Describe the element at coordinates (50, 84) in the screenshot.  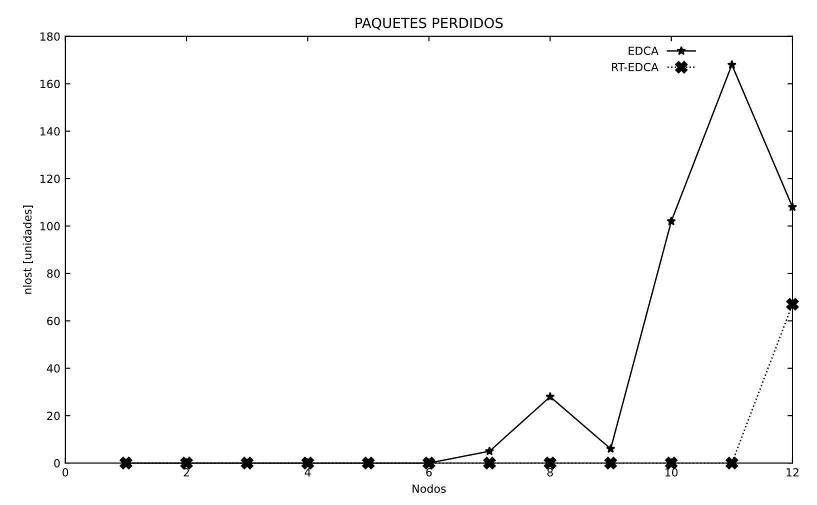
I see `y-tick-label: 160` at that location.